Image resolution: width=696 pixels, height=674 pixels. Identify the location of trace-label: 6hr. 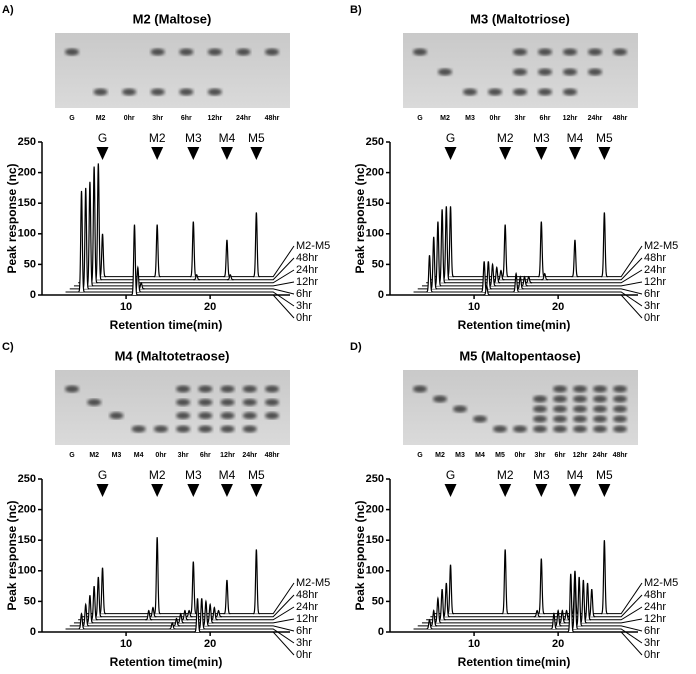
(652, 631).